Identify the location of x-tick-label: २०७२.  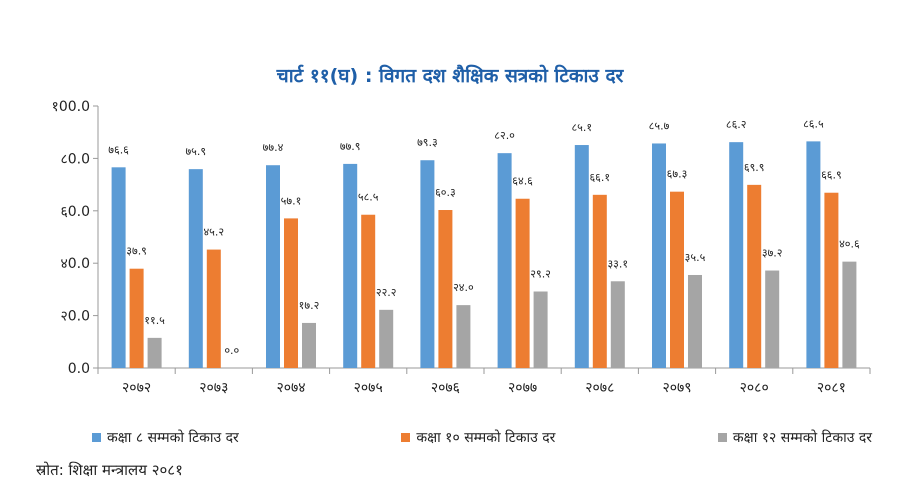
(136, 388).